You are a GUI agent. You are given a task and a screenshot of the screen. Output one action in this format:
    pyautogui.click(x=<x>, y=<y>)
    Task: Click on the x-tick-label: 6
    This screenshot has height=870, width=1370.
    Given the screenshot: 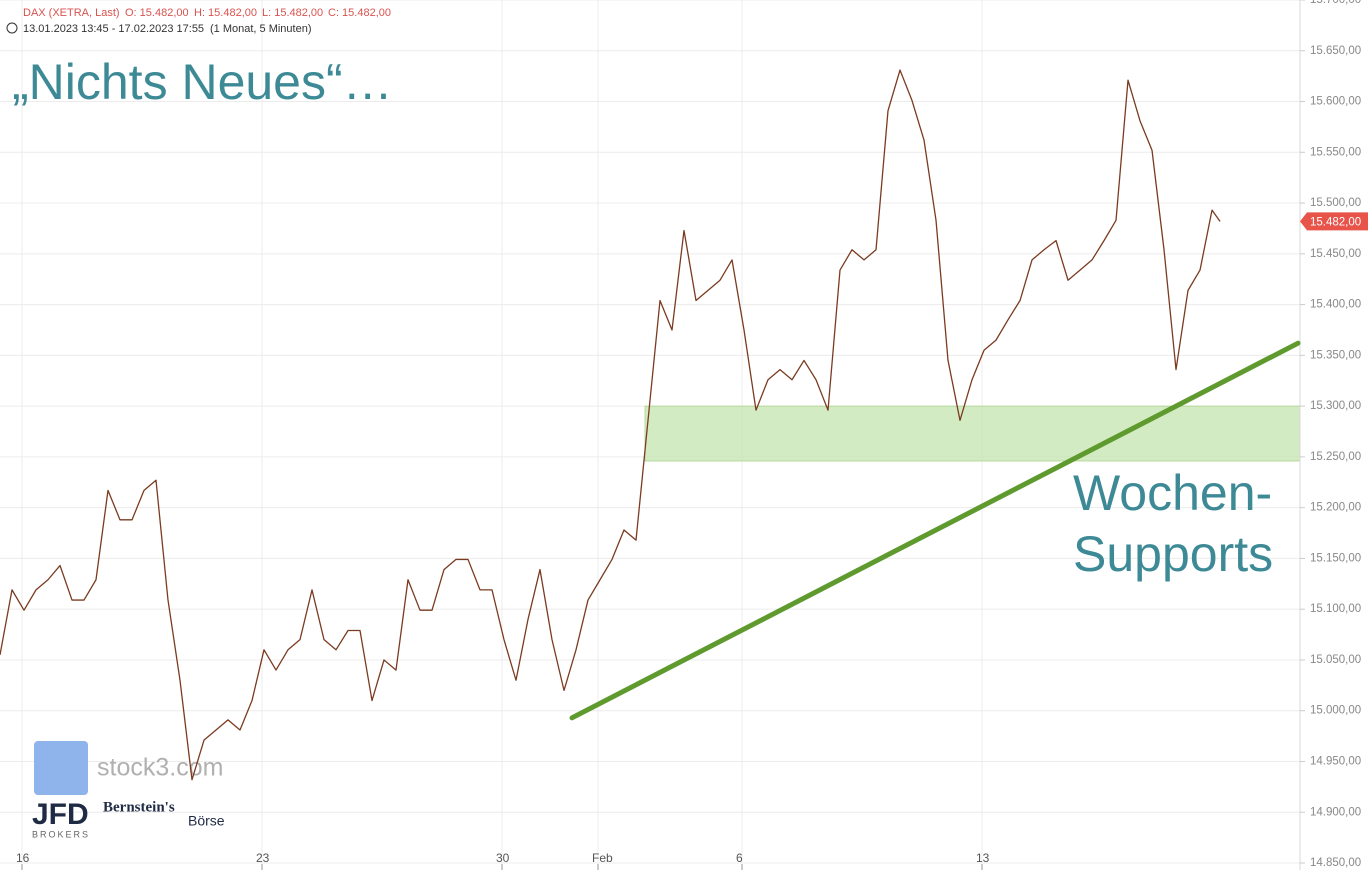 What is the action you would take?
    pyautogui.click(x=739, y=858)
    